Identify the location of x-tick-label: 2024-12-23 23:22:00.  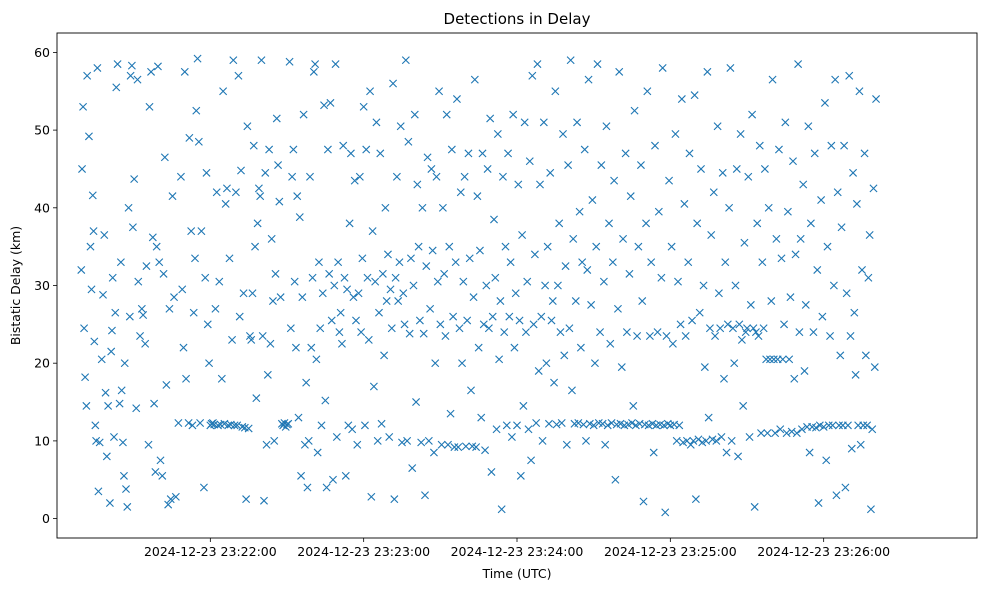
(210, 551).